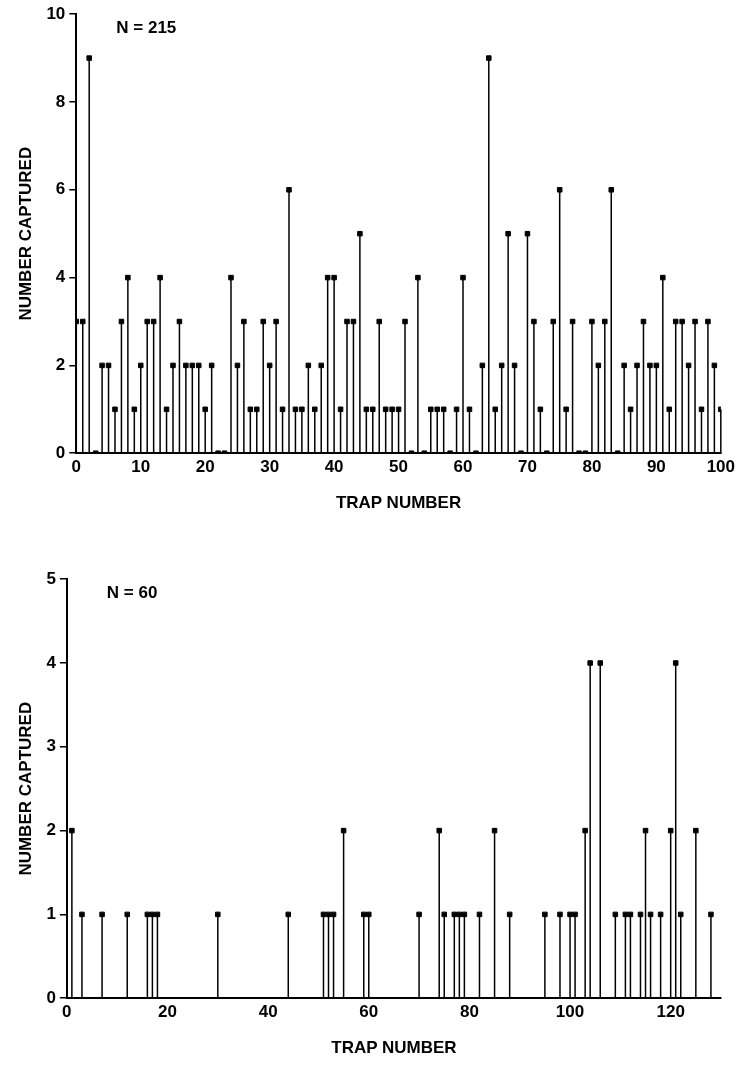 This screenshot has height=1067, width=739. I want to click on y-tick-label: 1, so click(51, 914).